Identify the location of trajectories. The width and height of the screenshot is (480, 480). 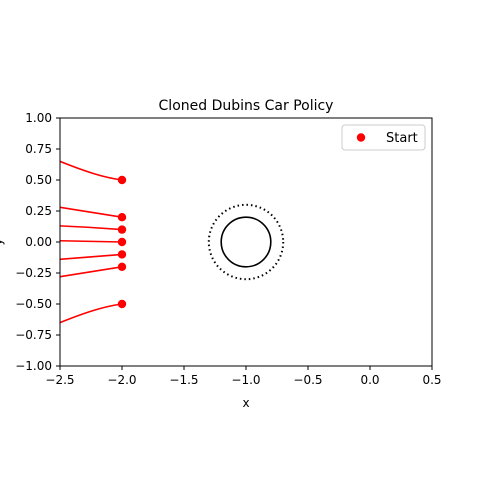
(91, 242).